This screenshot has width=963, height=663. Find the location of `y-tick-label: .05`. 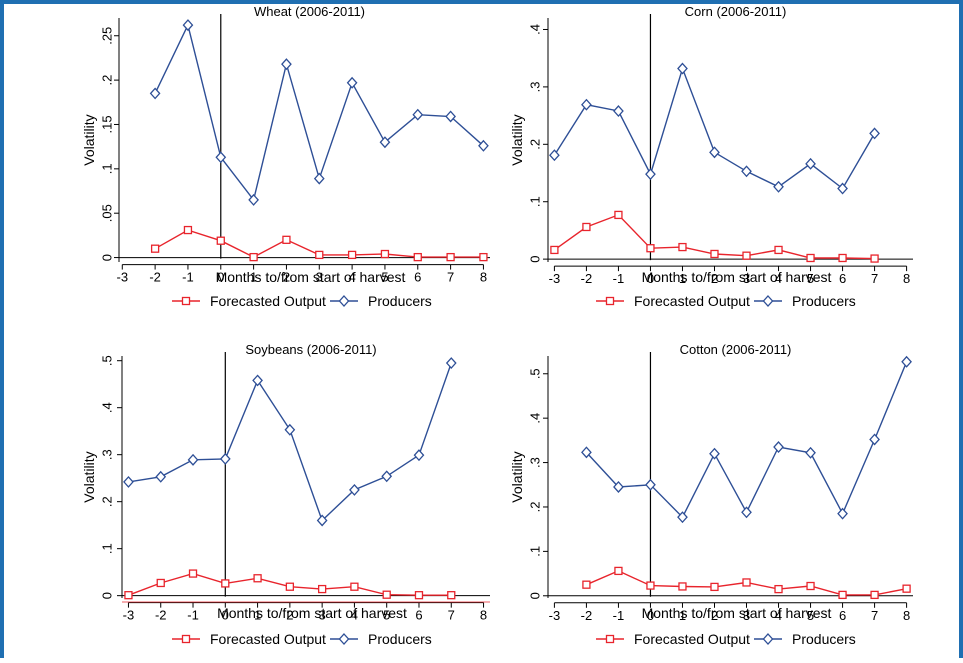

y-tick-label: .05 is located at coordinates (106, 213).